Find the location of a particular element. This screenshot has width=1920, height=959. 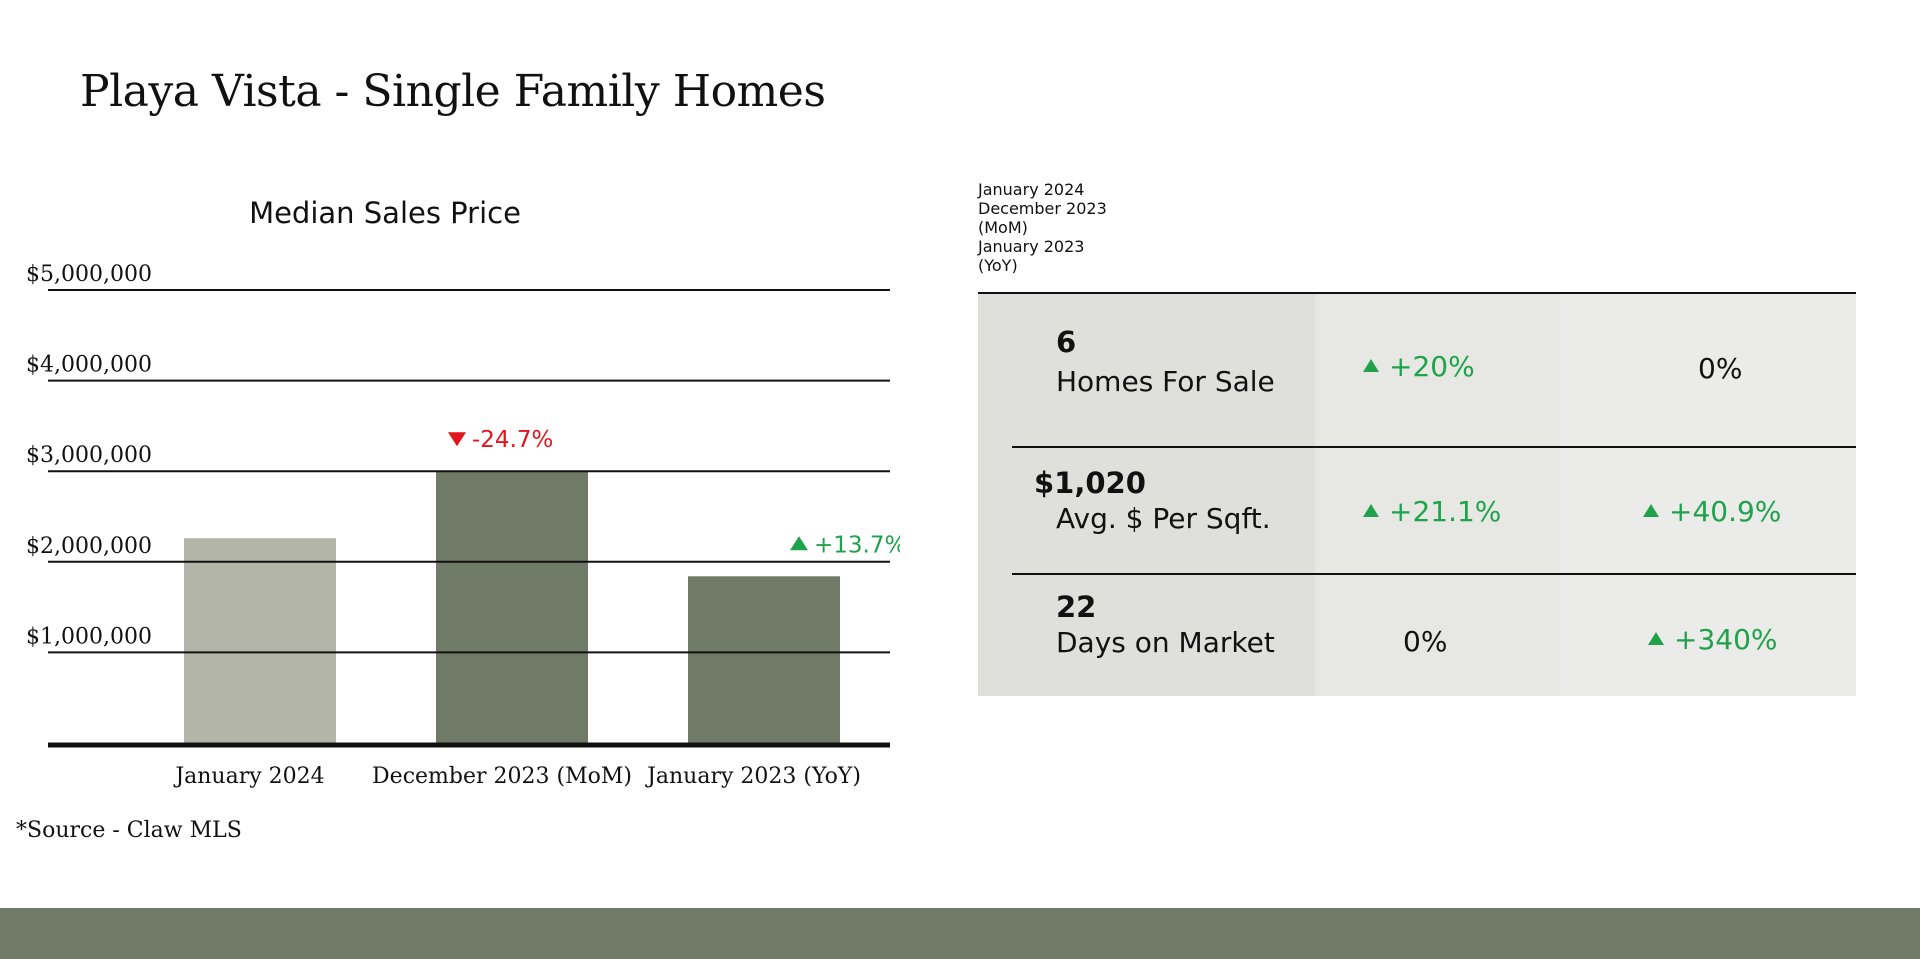

mom-change: 0% is located at coordinates (1425, 641).